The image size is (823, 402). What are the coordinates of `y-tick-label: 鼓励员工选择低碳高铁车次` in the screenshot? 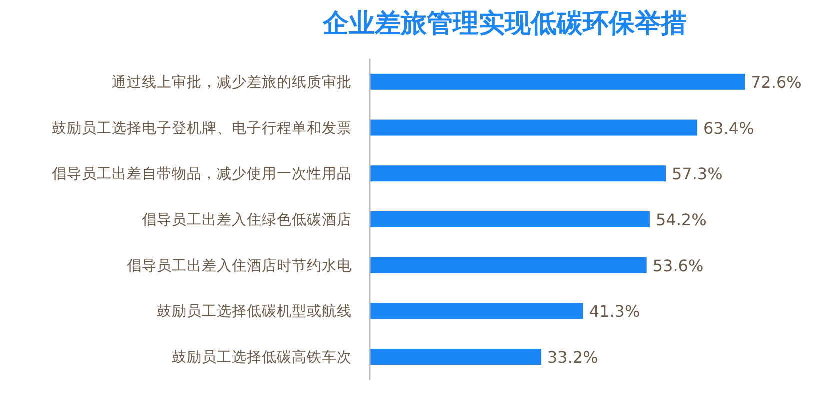 It's located at (262, 357).